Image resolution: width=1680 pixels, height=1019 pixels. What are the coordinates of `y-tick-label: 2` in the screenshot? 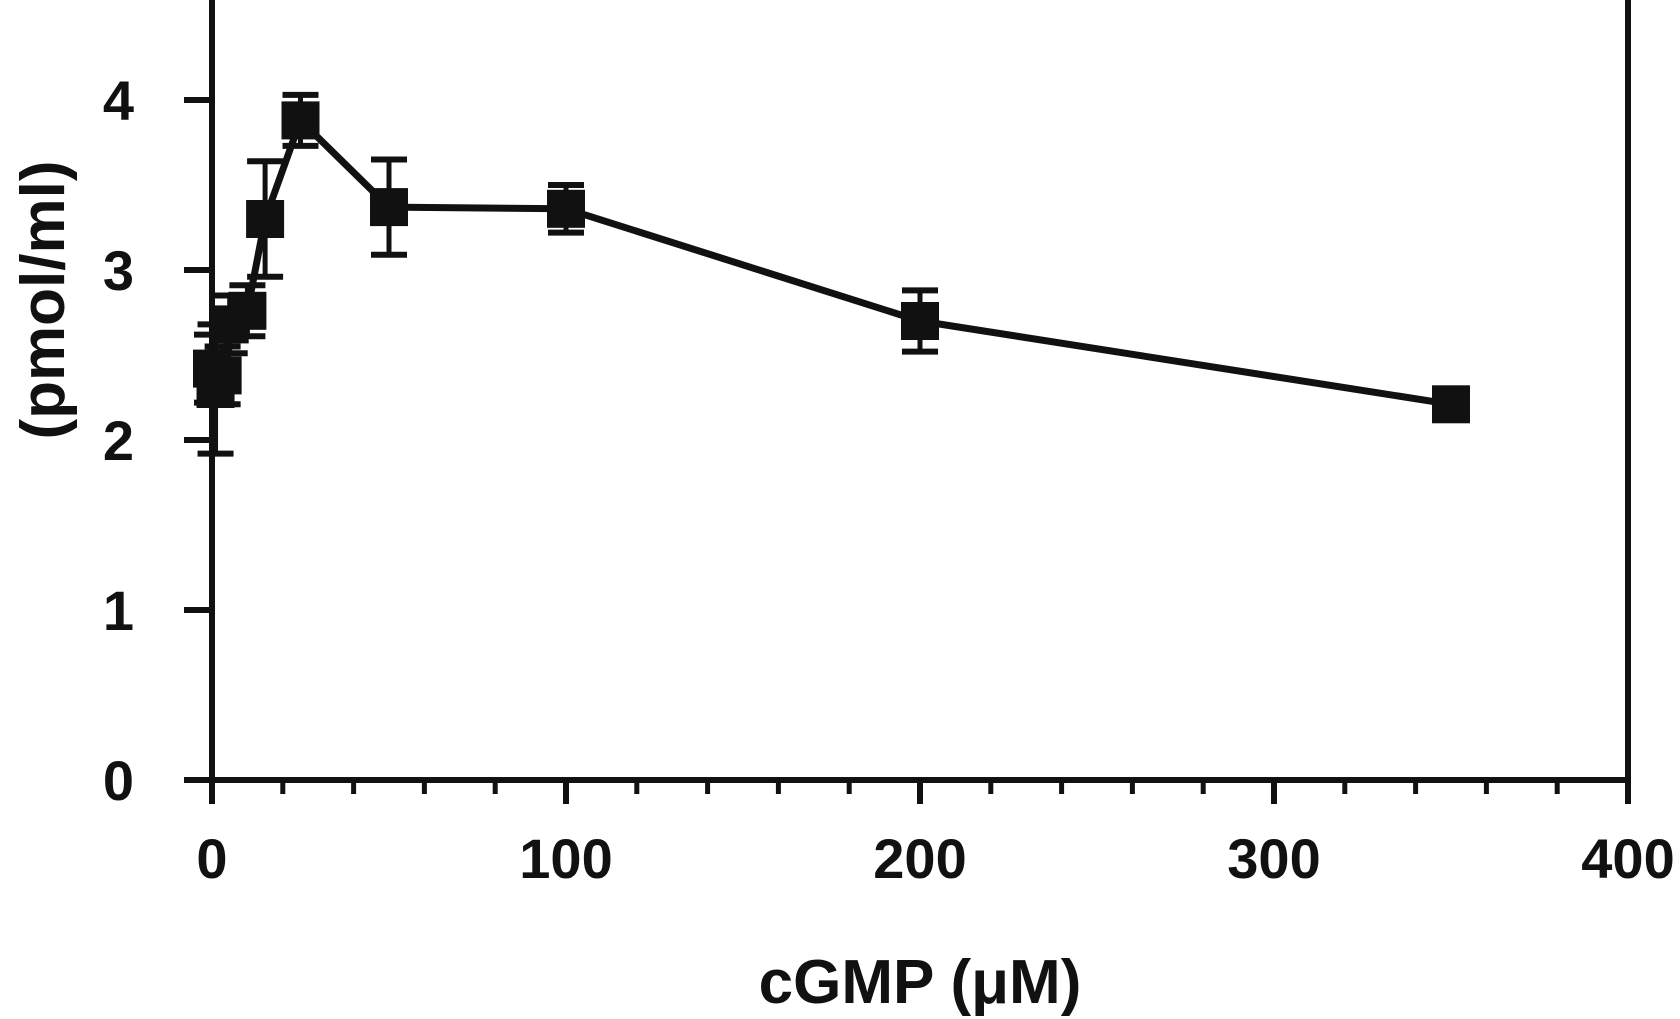 It's located at (118, 440).